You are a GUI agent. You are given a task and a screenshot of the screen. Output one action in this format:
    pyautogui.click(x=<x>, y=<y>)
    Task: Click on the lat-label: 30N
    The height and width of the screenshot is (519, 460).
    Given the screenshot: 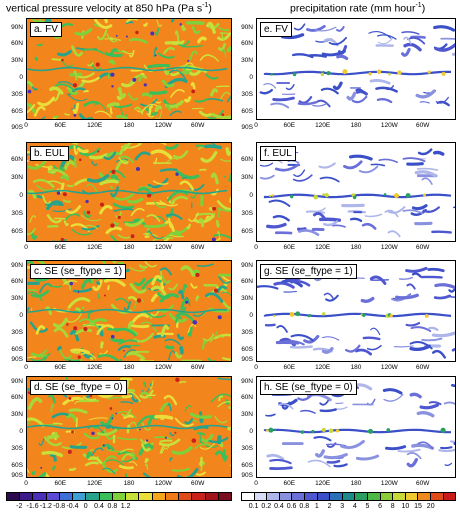 What is the action you would take?
    pyautogui.click(x=17, y=60)
    